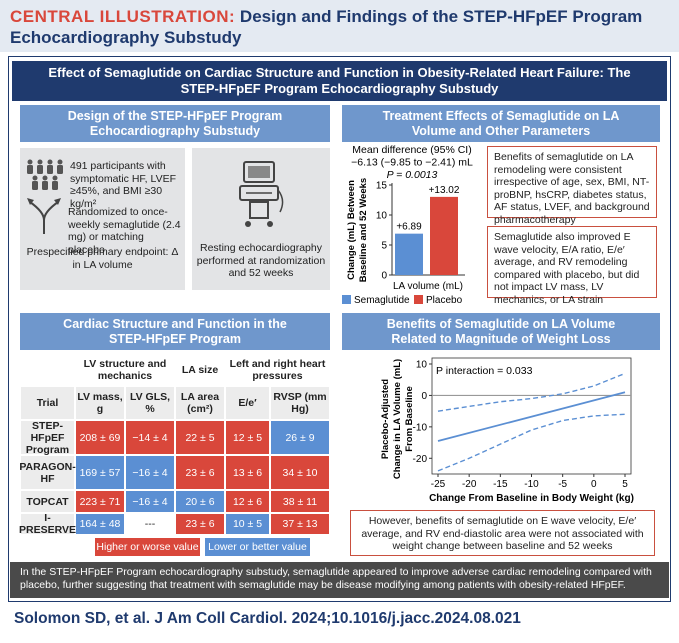 This screenshot has width=679, height=643. Describe the element at coordinates (147, 547) in the screenshot. I see `legend-item: Higher or worse value` at that location.